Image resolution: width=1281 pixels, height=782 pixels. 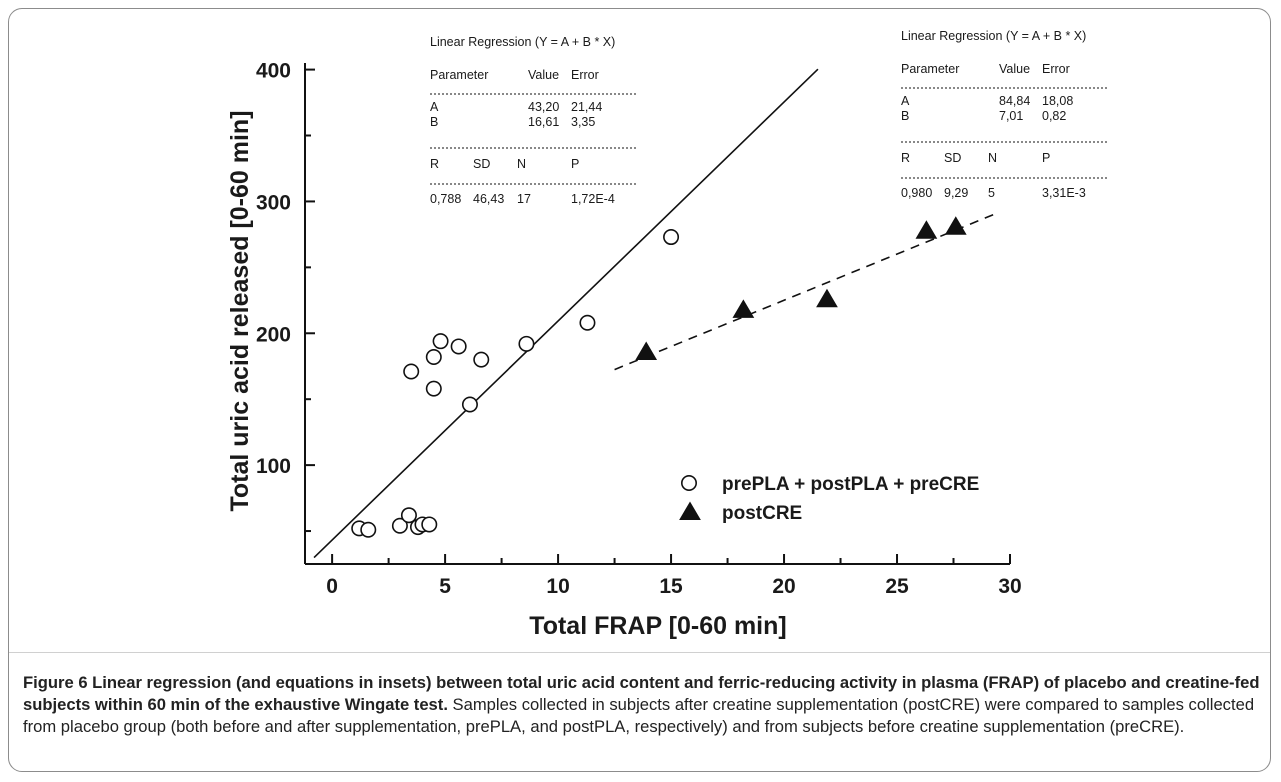 What do you see at coordinates (524, 199) in the screenshot?
I see `inset-stats-cell: 17` at bounding box center [524, 199].